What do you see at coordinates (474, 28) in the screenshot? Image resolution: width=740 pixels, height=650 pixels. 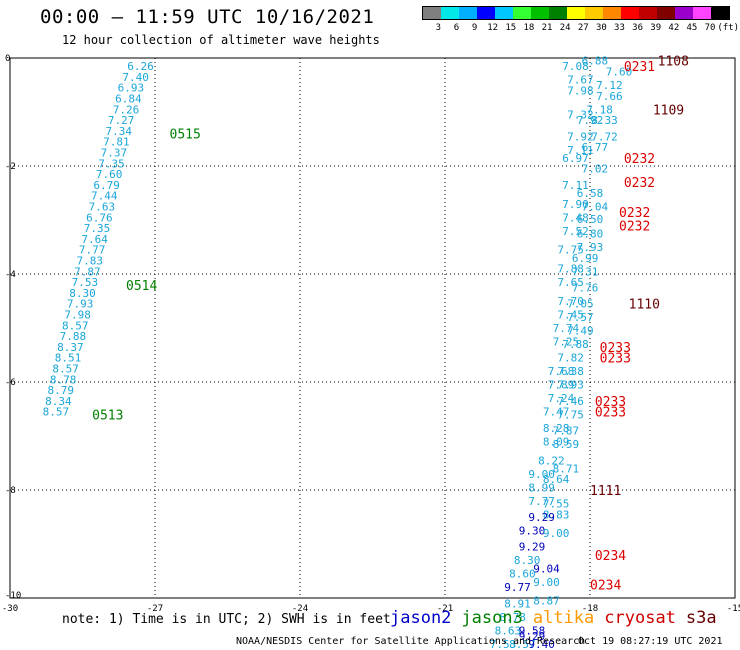 I see `colorbar-tick-label: 9` at bounding box center [474, 28].